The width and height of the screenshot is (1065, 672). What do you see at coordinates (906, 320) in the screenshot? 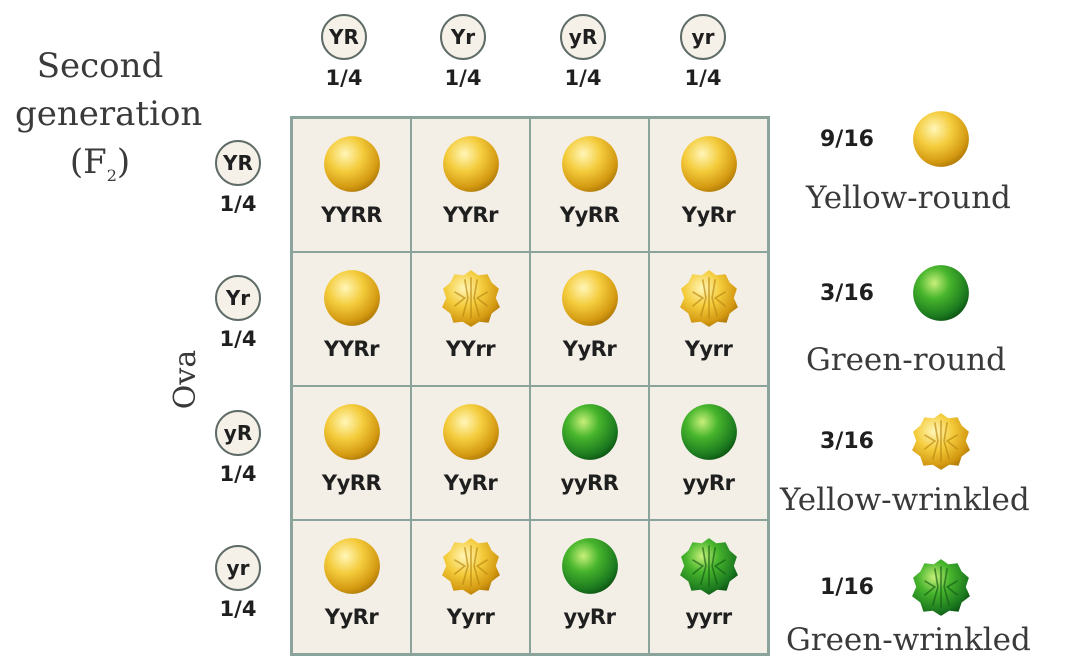
I see `legend-entry: 3/16 Green-round` at bounding box center [906, 320].